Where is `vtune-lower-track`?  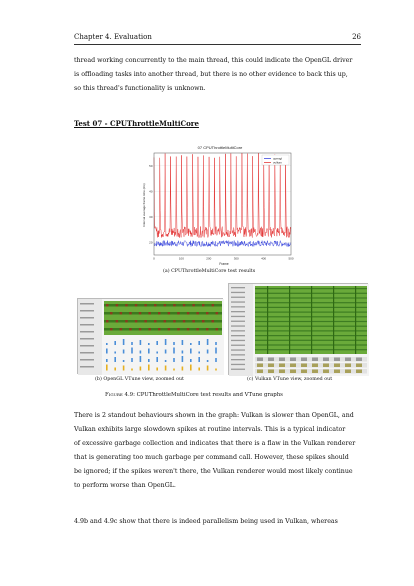 vtune-lower-track is located at coordinates (311, 359).